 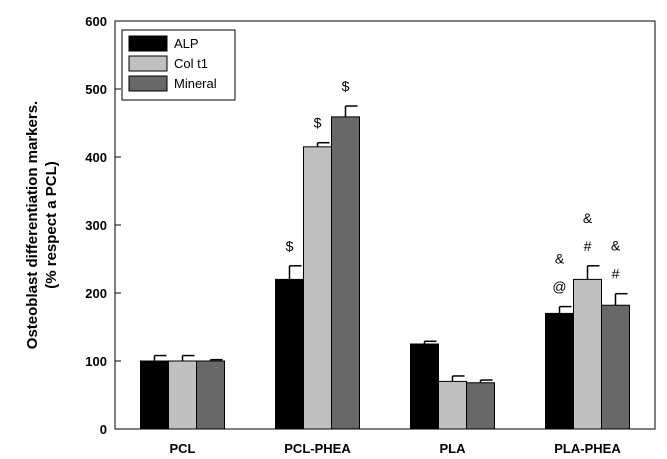 I want to click on legend-label: Col t1, so click(x=191, y=63).